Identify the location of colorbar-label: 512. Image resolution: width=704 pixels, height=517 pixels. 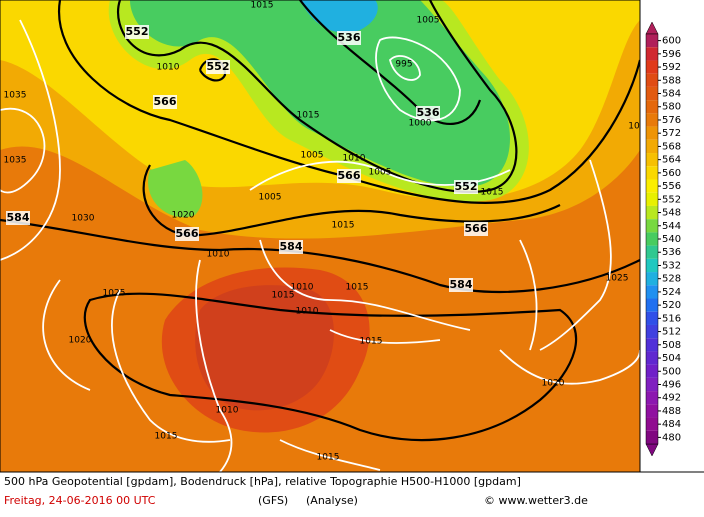
(671, 332).